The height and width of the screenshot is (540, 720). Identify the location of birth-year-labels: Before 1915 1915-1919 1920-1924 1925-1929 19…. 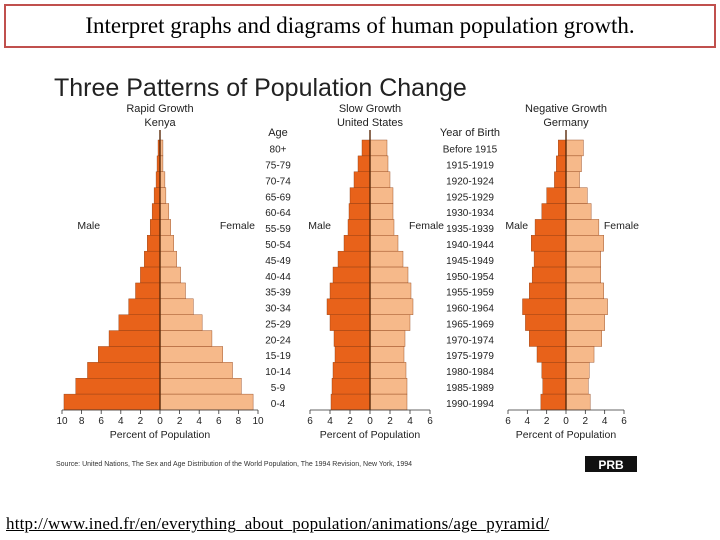
(470, 277).